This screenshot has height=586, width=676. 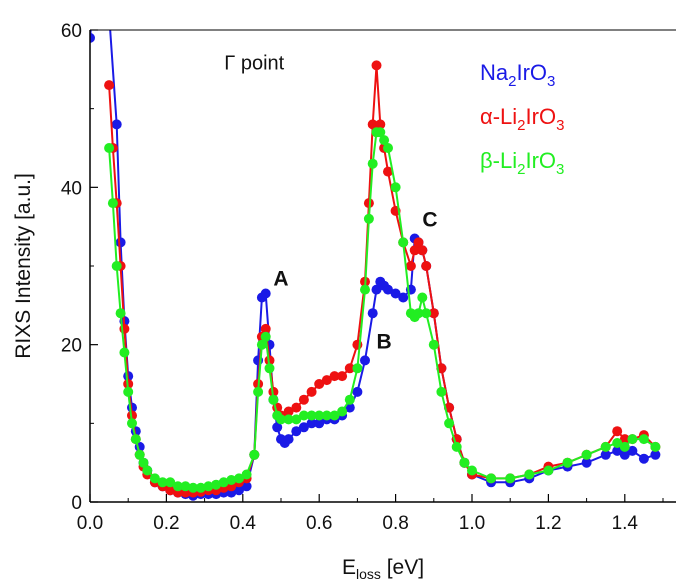 I want to click on annotation-label: A, so click(x=280, y=279).